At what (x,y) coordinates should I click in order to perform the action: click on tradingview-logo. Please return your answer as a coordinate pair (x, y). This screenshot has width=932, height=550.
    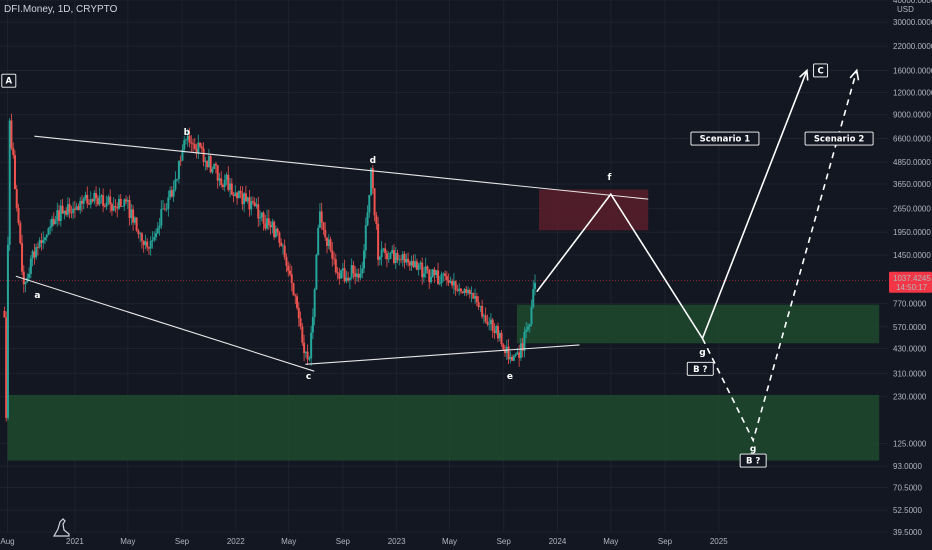
    Looking at the image, I should click on (61, 527).